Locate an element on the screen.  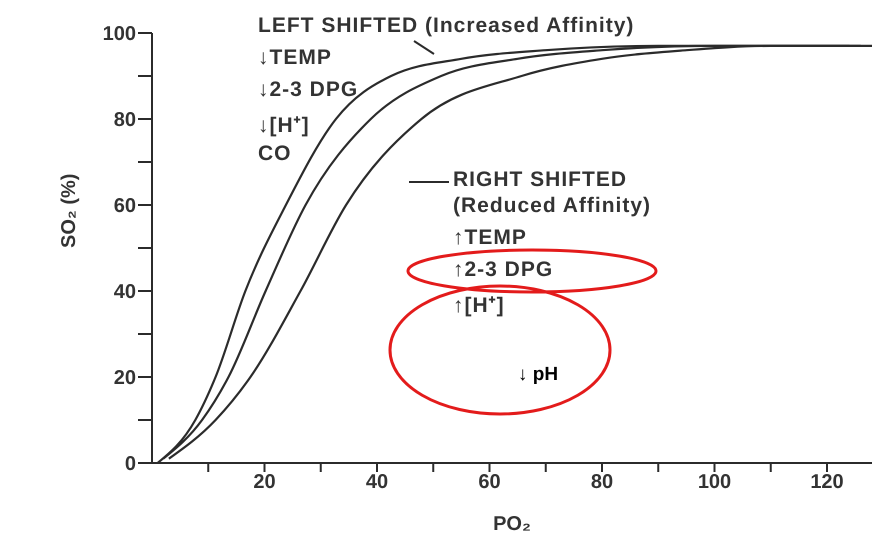
annotation: RIGHT SHIFTED is located at coordinates (540, 180).